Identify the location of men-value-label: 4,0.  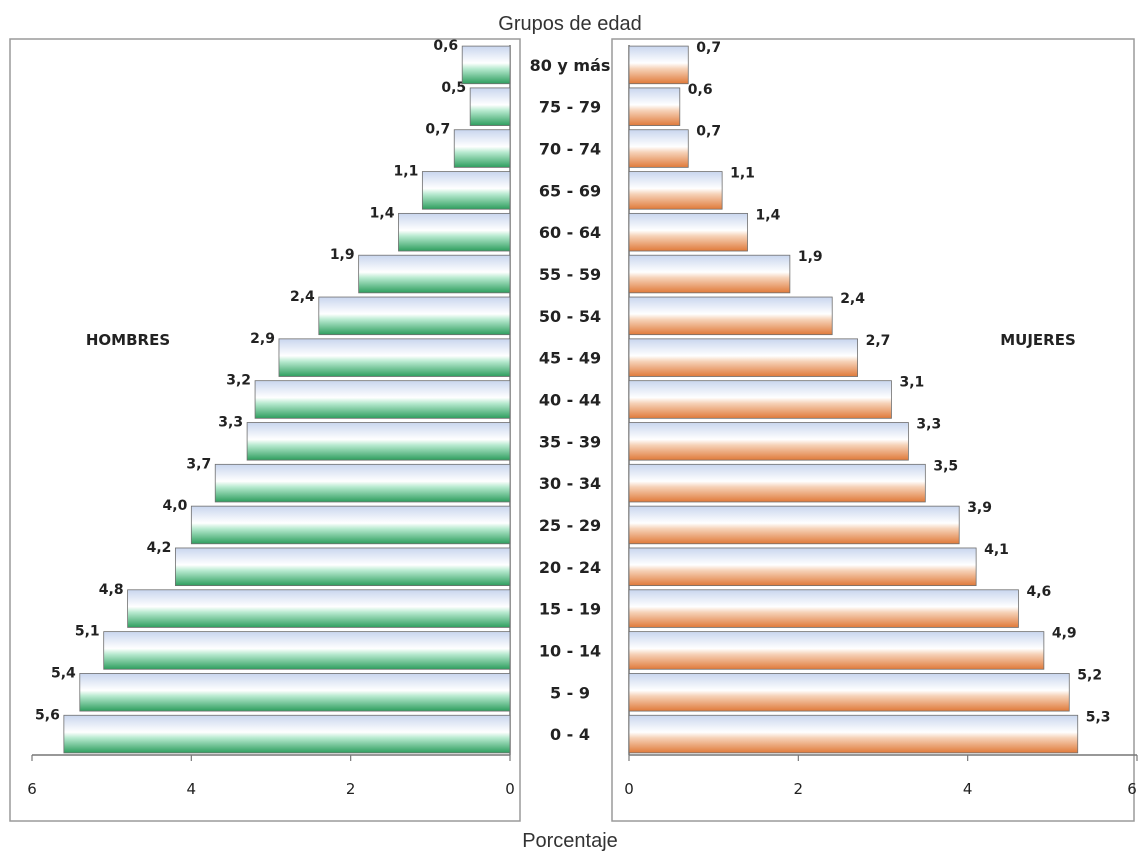
(175, 506).